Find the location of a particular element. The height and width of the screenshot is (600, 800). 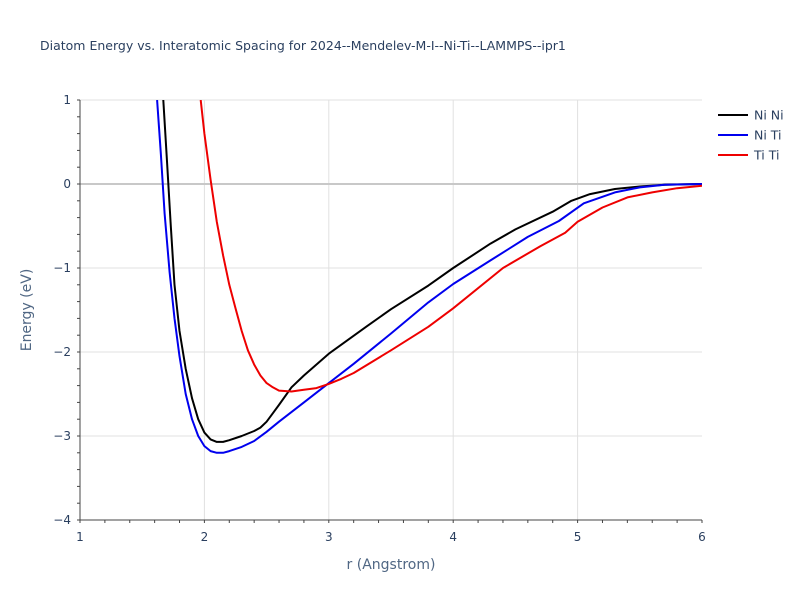

y-tick-label: −3 is located at coordinates (62, 436).